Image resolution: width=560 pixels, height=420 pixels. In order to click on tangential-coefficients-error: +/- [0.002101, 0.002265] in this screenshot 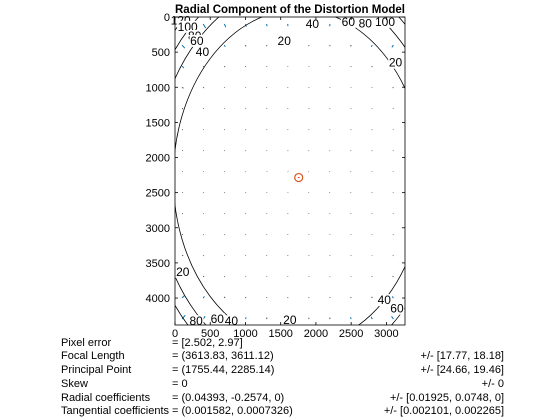, I will do `click(443, 411)`.